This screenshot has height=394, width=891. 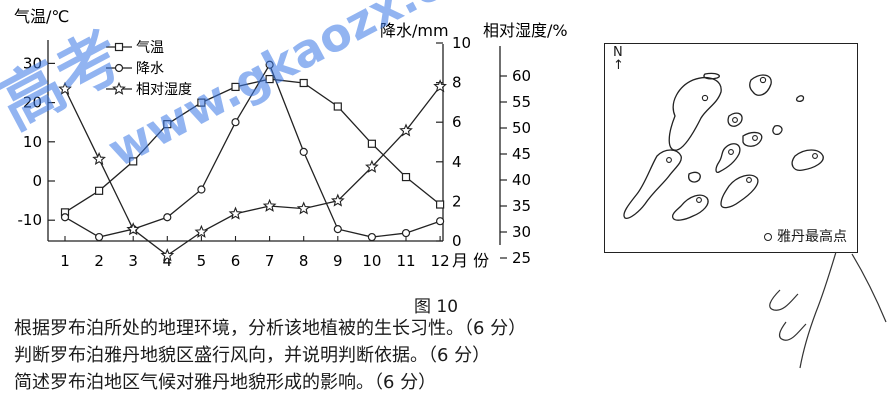 What do you see at coordinates (41, 16) in the screenshot?
I see `left-axis-title: 气温/℃` at bounding box center [41, 16].